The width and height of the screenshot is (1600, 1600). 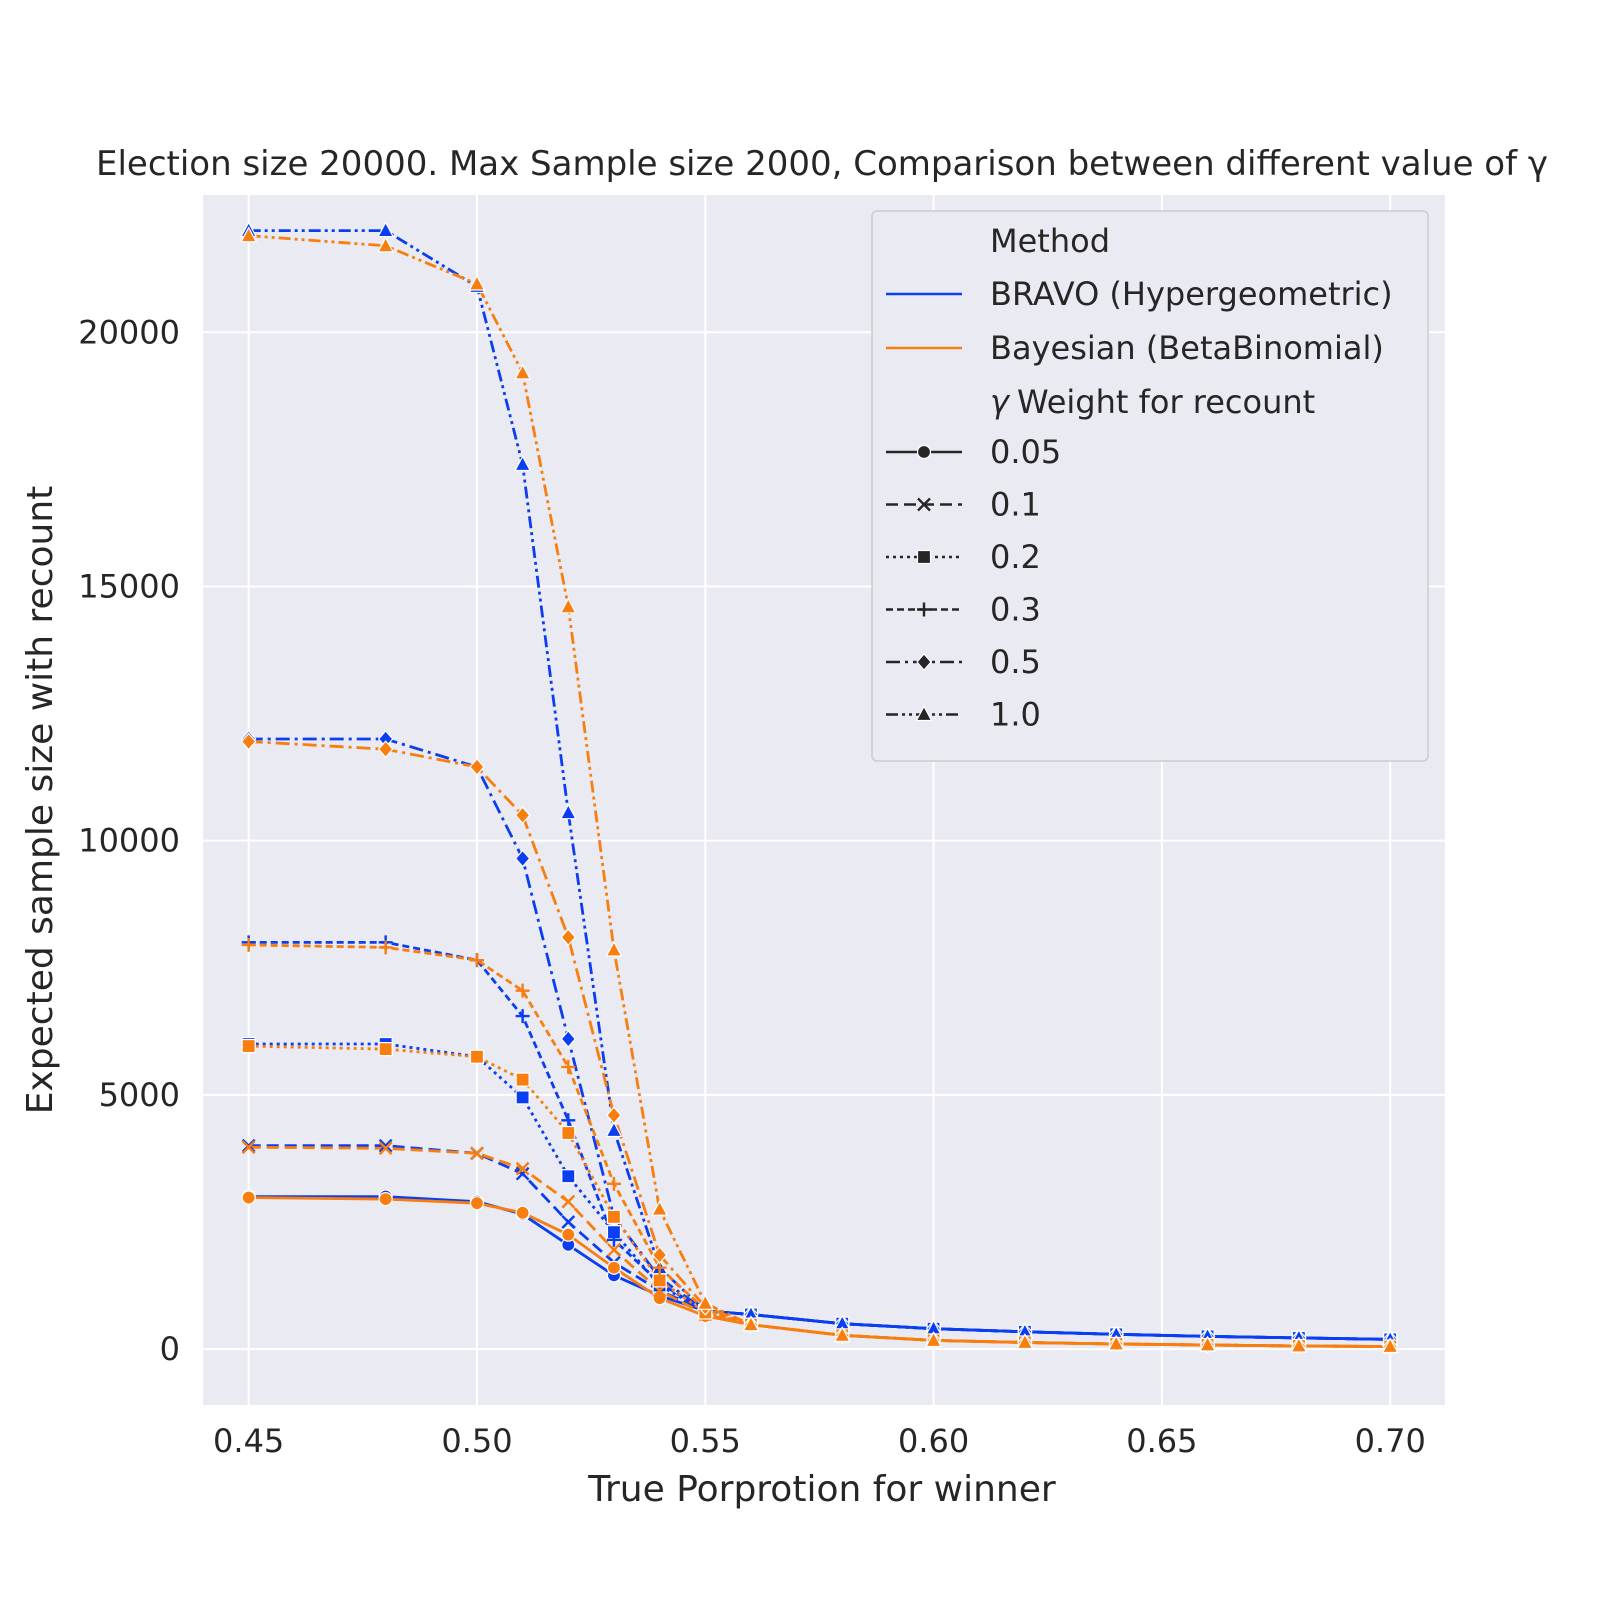 What do you see at coordinates (973, 452) in the screenshot?
I see `legend-gamma-0: 0.05` at bounding box center [973, 452].